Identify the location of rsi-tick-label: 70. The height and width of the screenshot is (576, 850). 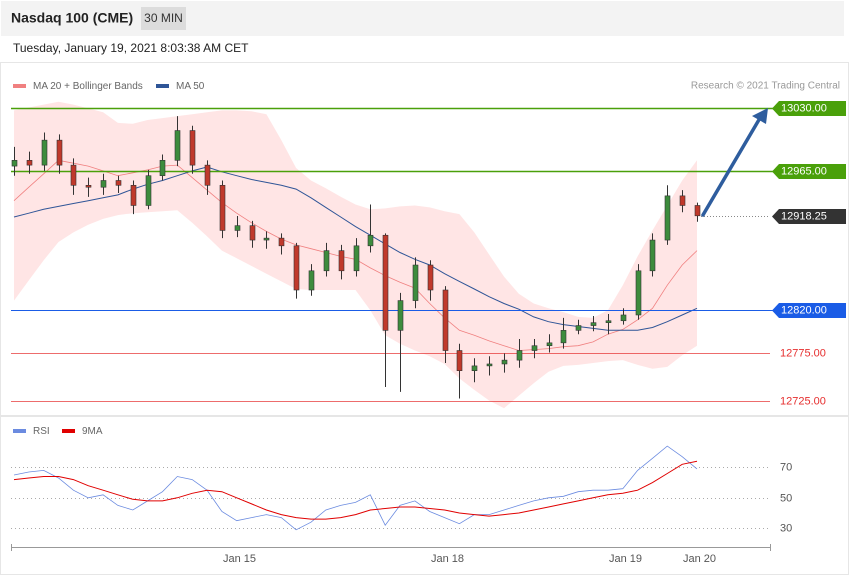
(786, 467).